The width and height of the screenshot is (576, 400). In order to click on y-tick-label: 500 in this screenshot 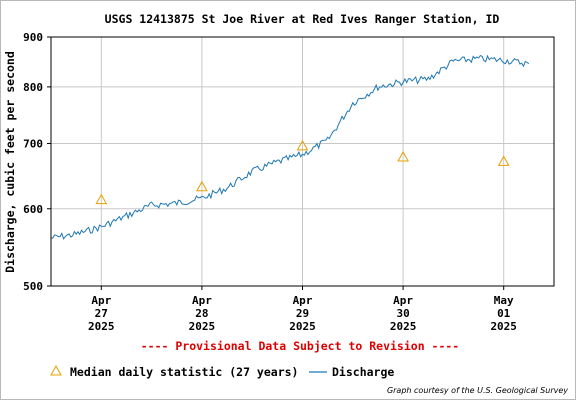, I will do `click(33, 286)`.